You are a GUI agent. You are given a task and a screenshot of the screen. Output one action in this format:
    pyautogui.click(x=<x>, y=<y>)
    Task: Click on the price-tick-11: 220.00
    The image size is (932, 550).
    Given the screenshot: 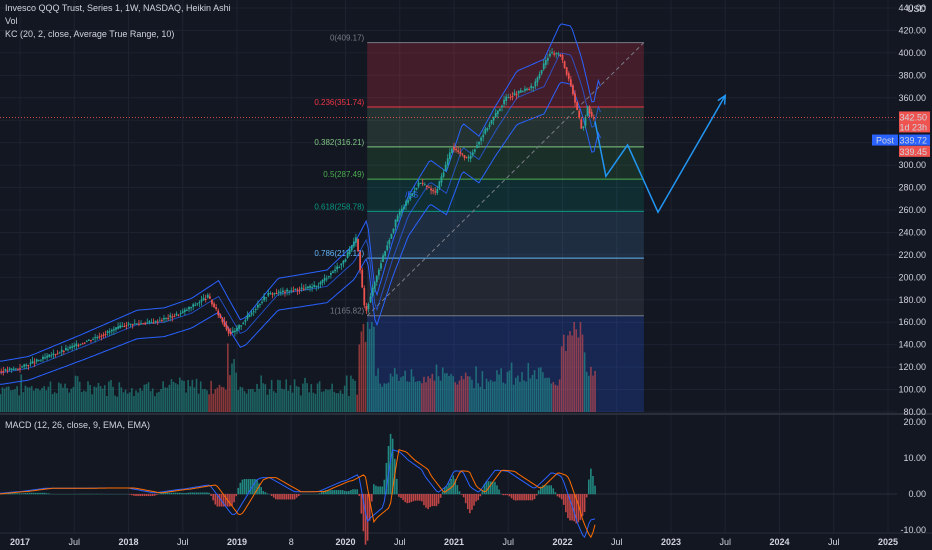 What is the action you would take?
    pyautogui.click(x=912, y=255)
    